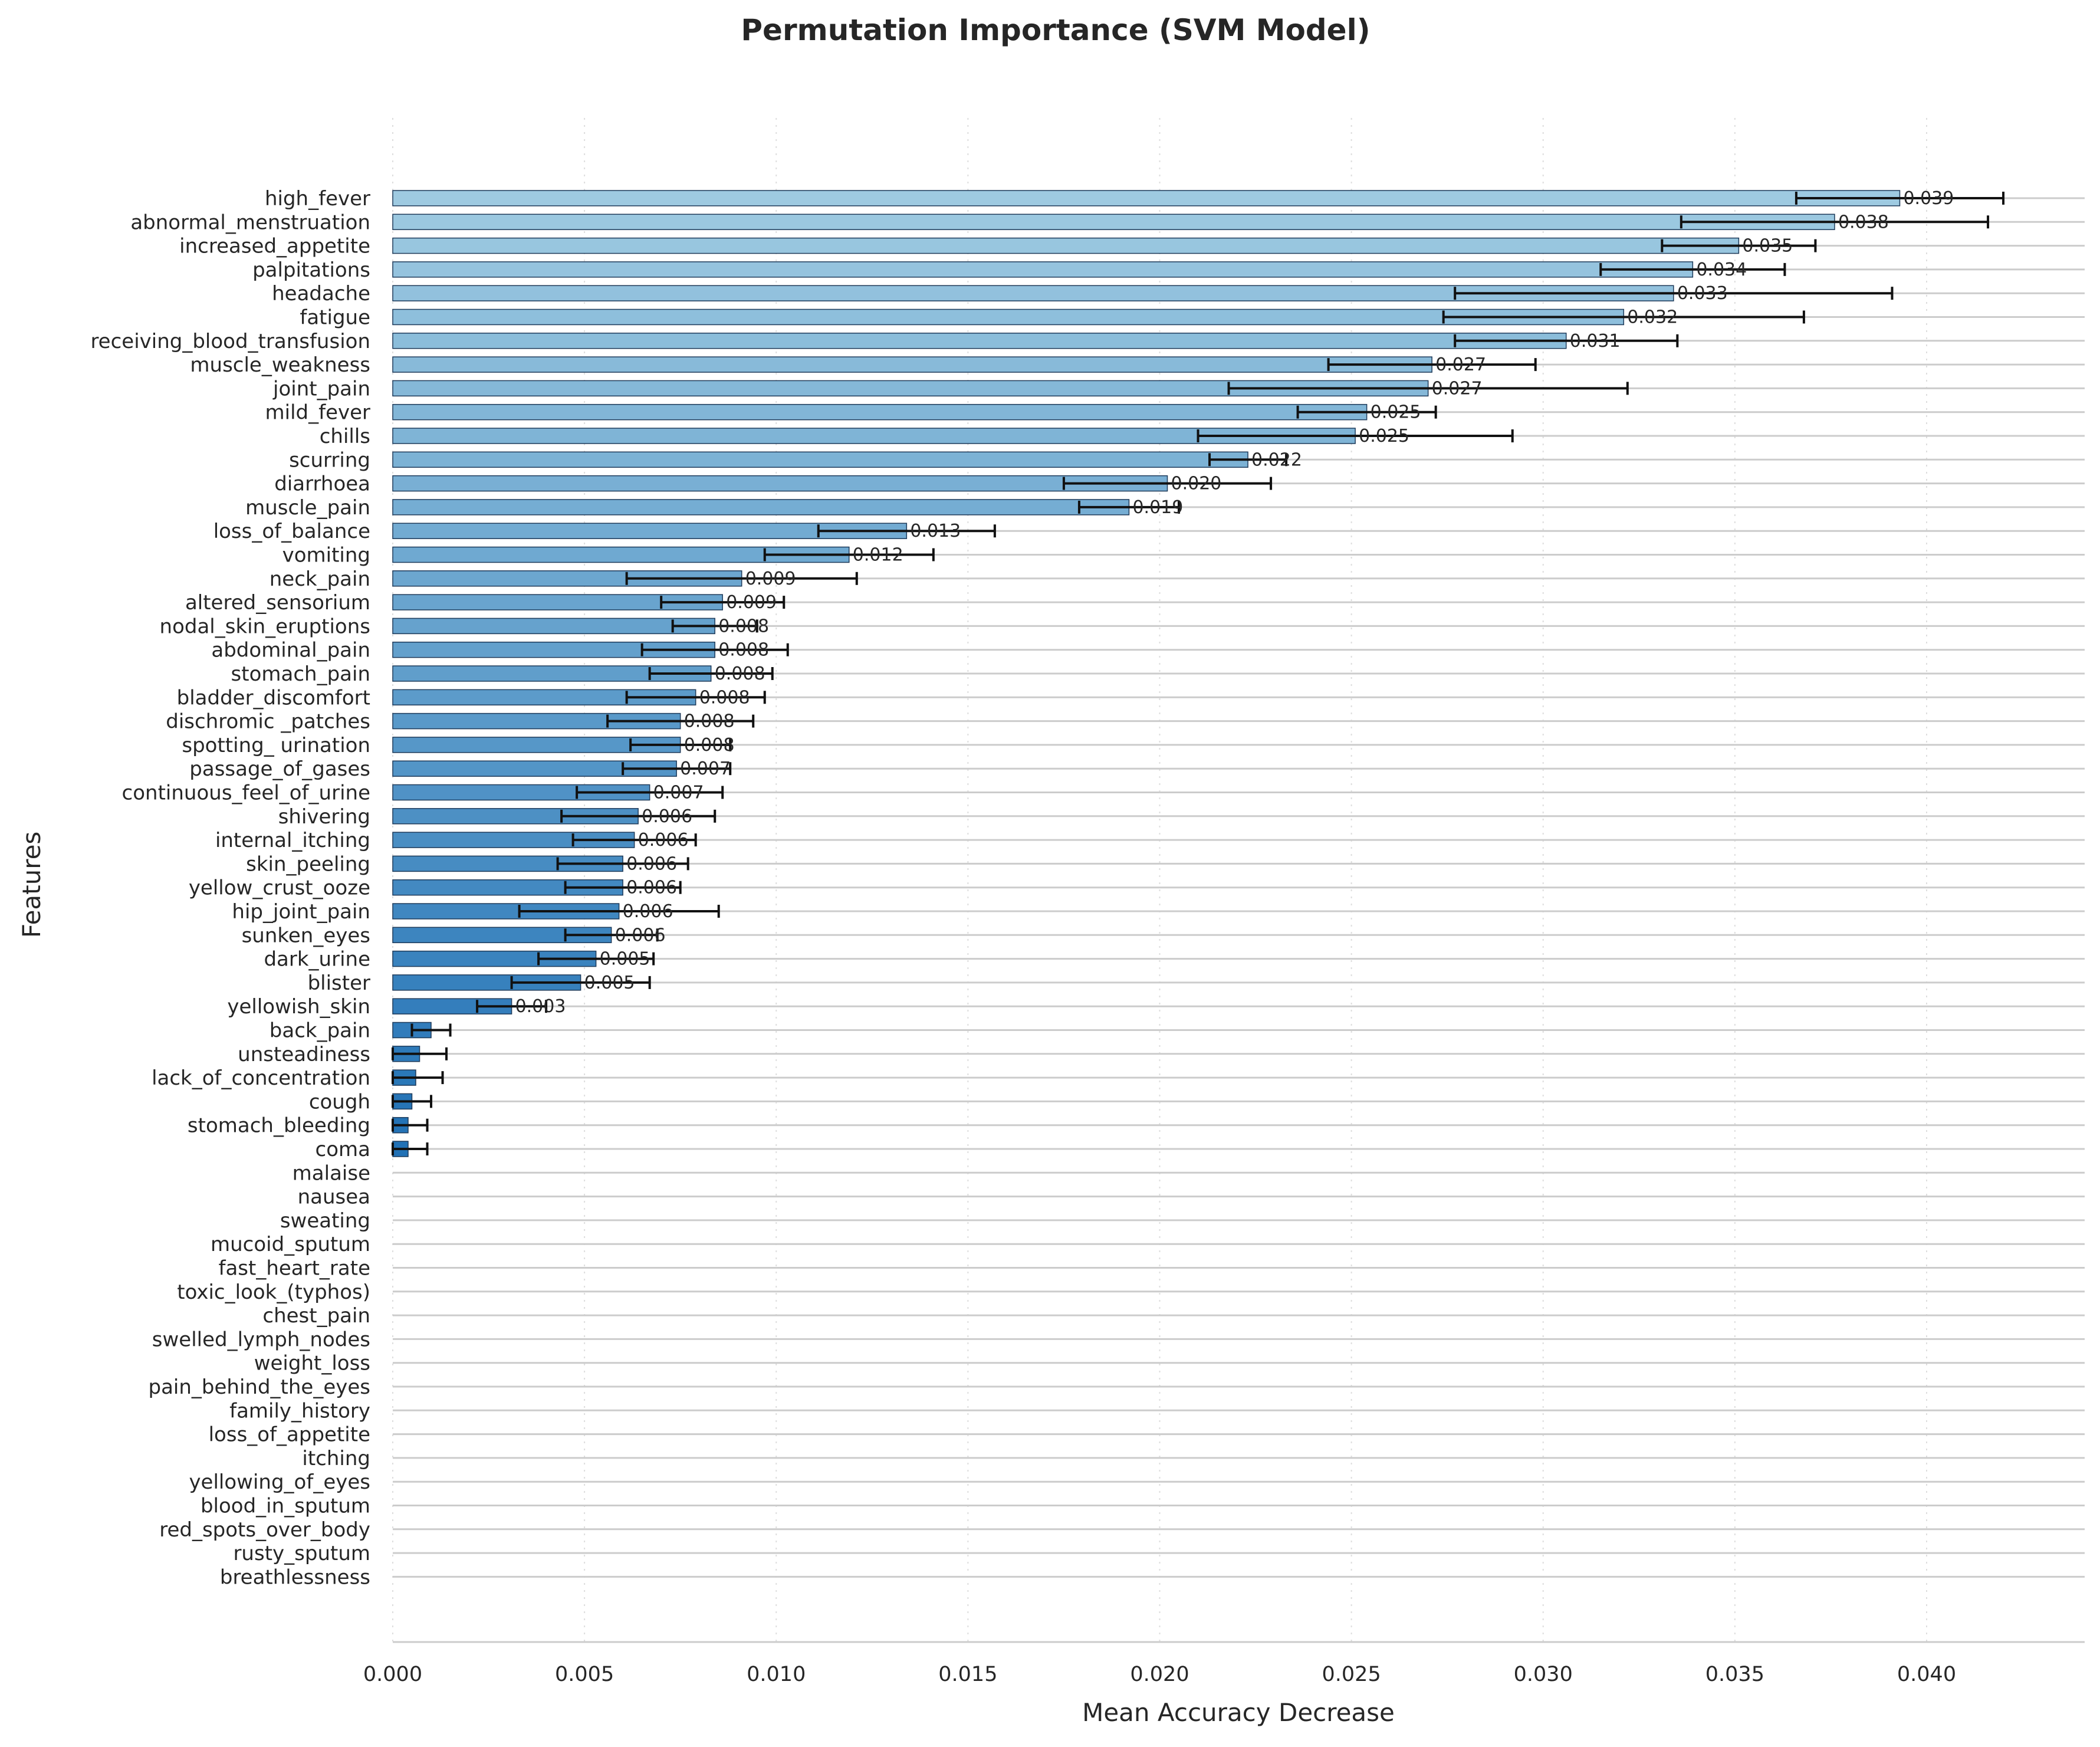 The height and width of the screenshot is (1747, 2100). What do you see at coordinates (1734, 1674) in the screenshot?
I see `x-tick-label: 0.035` at bounding box center [1734, 1674].